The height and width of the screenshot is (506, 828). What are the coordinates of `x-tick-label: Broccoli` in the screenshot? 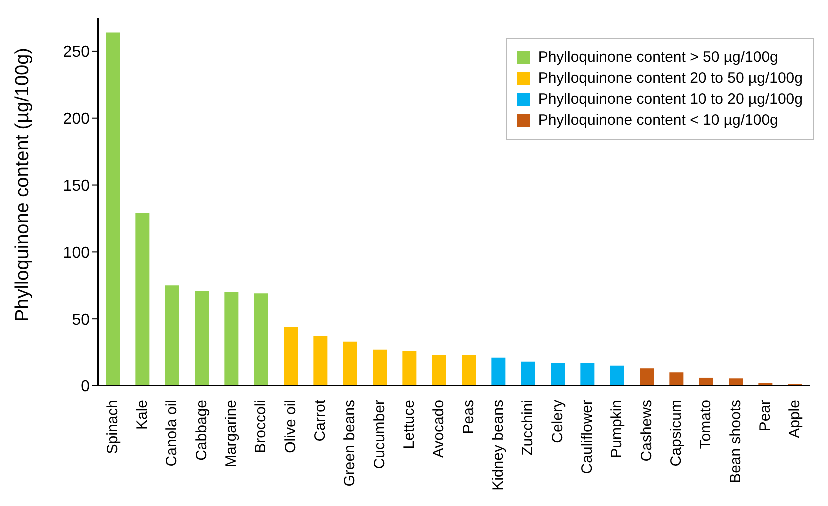 It's located at (261, 427).